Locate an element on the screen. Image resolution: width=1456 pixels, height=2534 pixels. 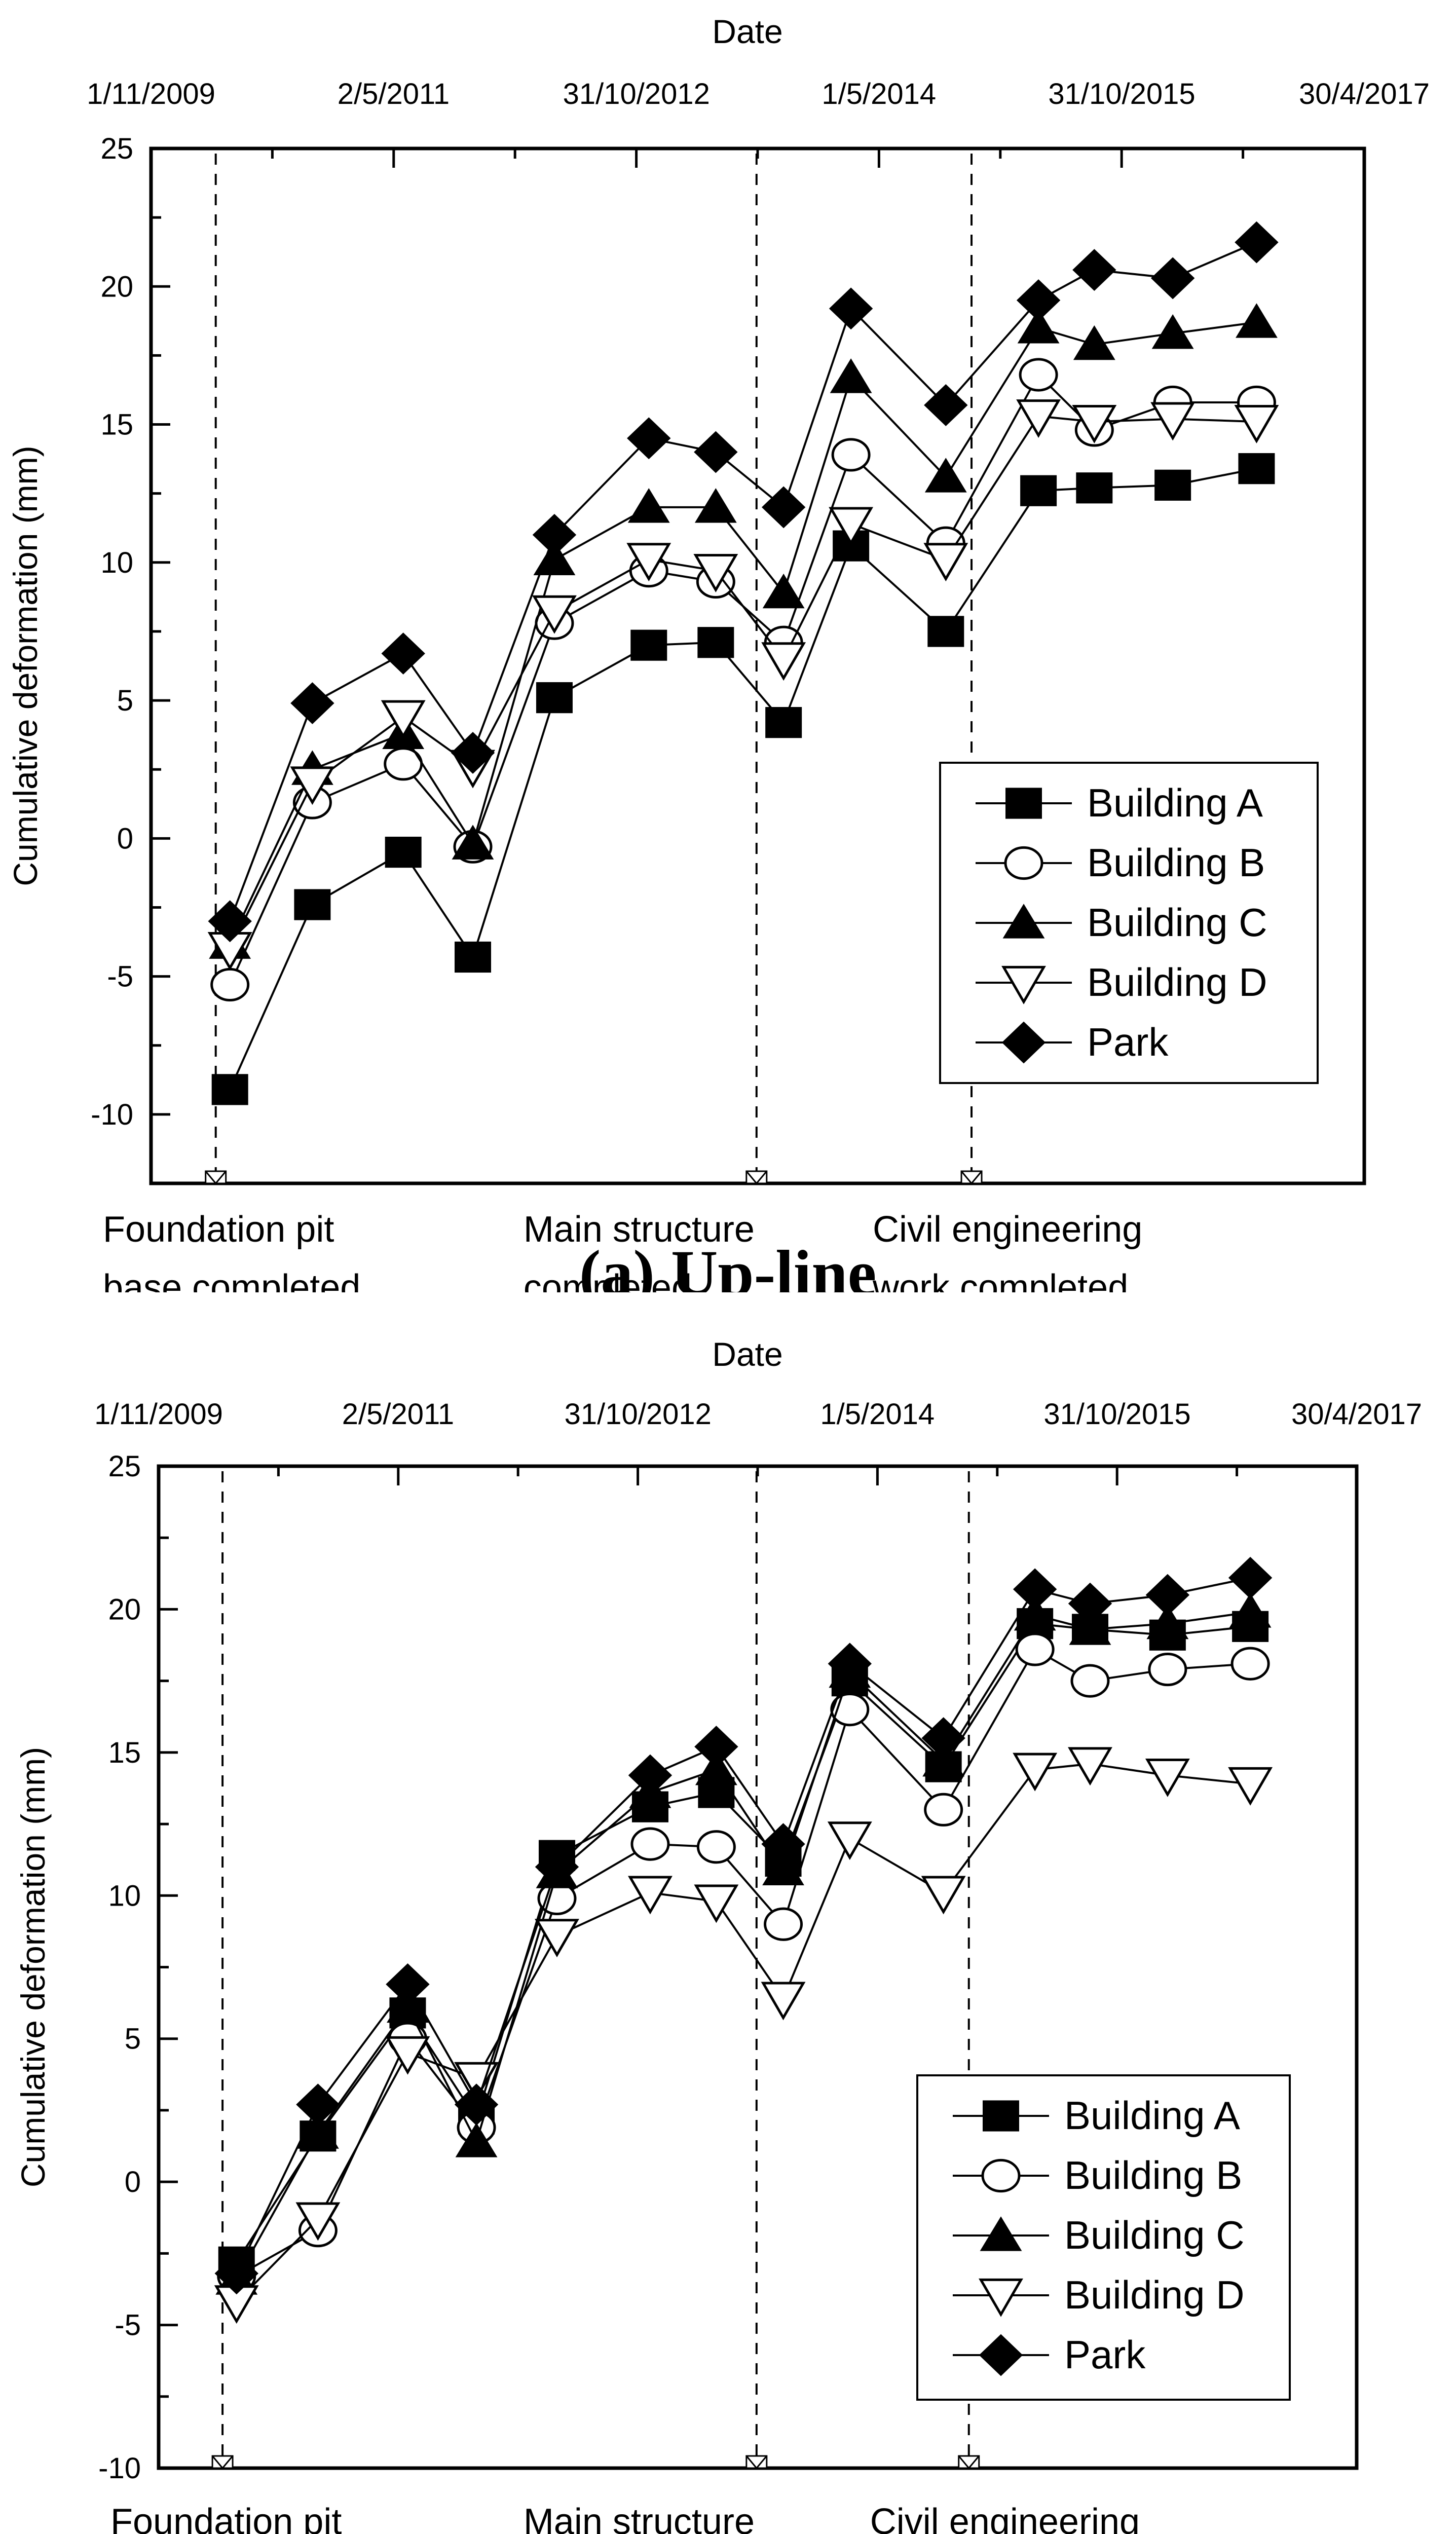
y-tick-label: -5 is located at coordinates (120, 977).